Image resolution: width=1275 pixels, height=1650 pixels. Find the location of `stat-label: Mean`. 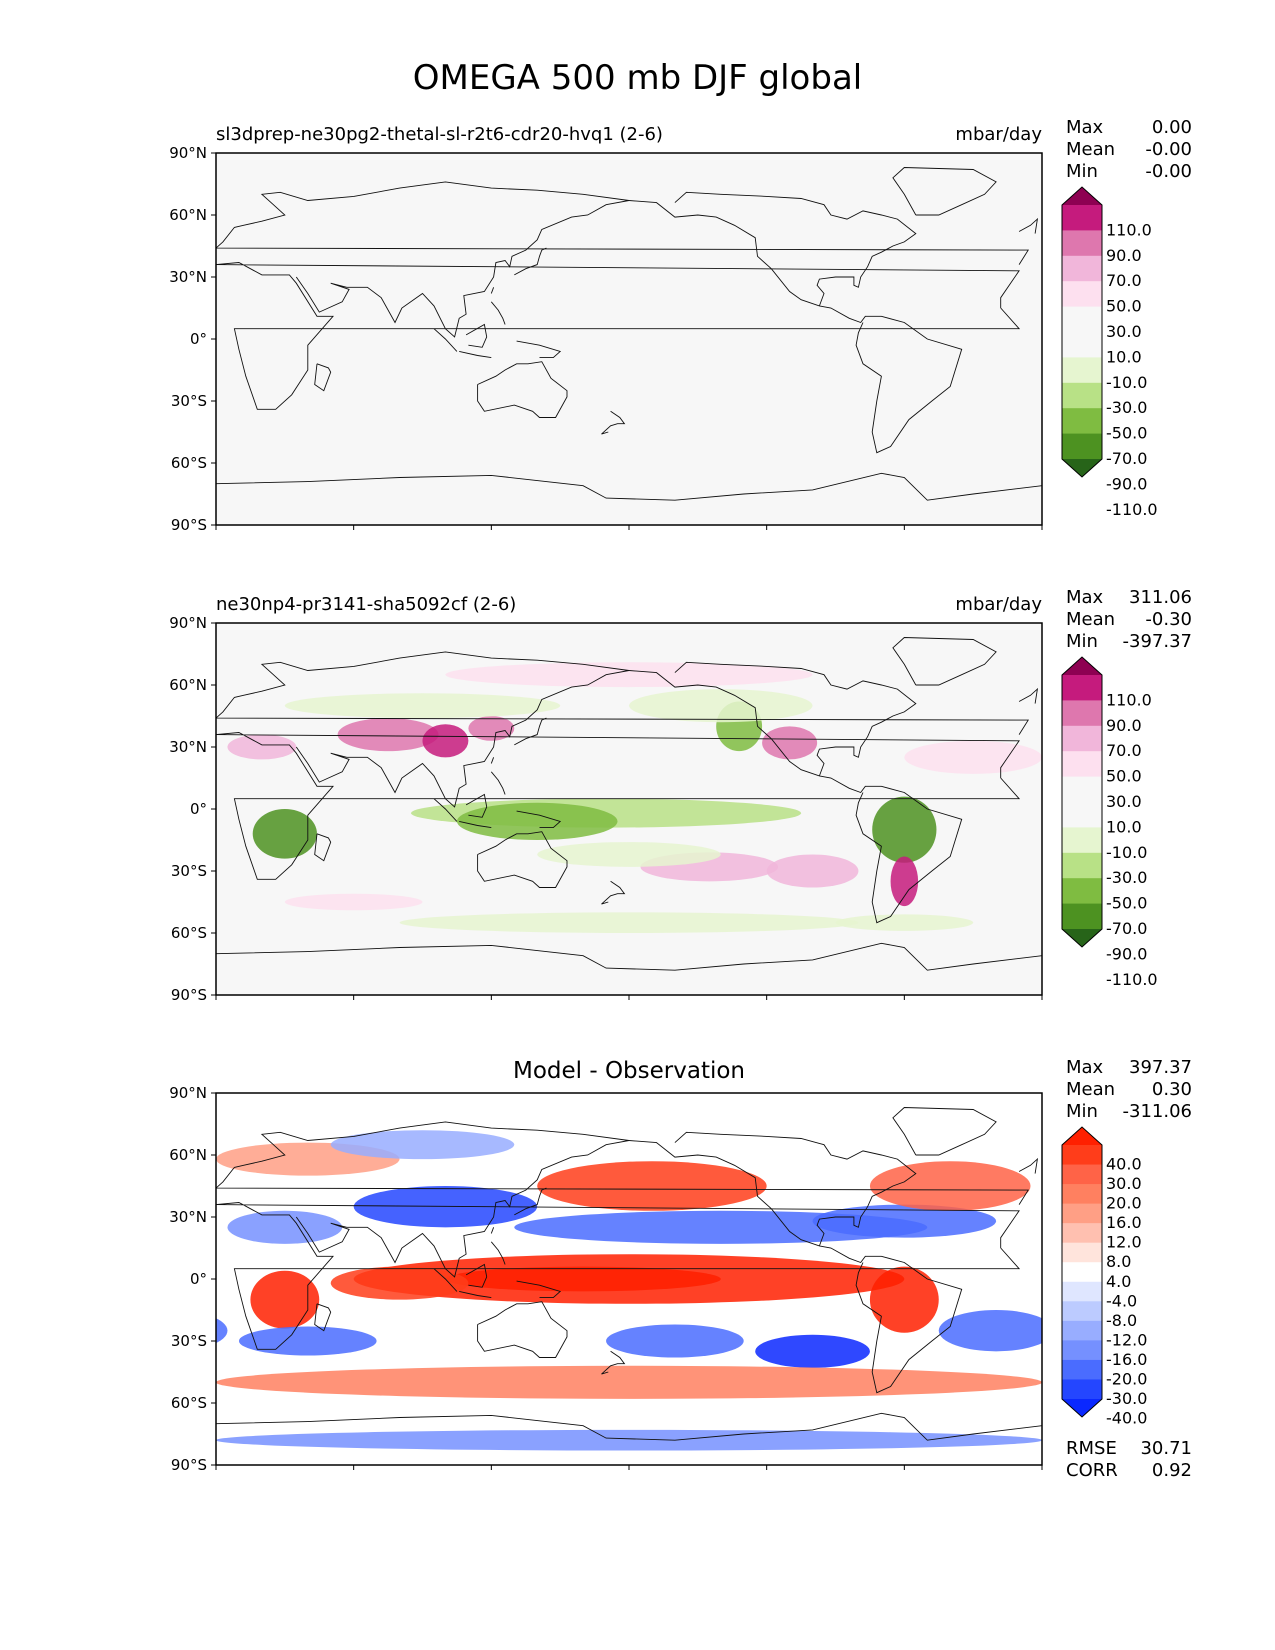

stat-label: Mean is located at coordinates (1091, 149).